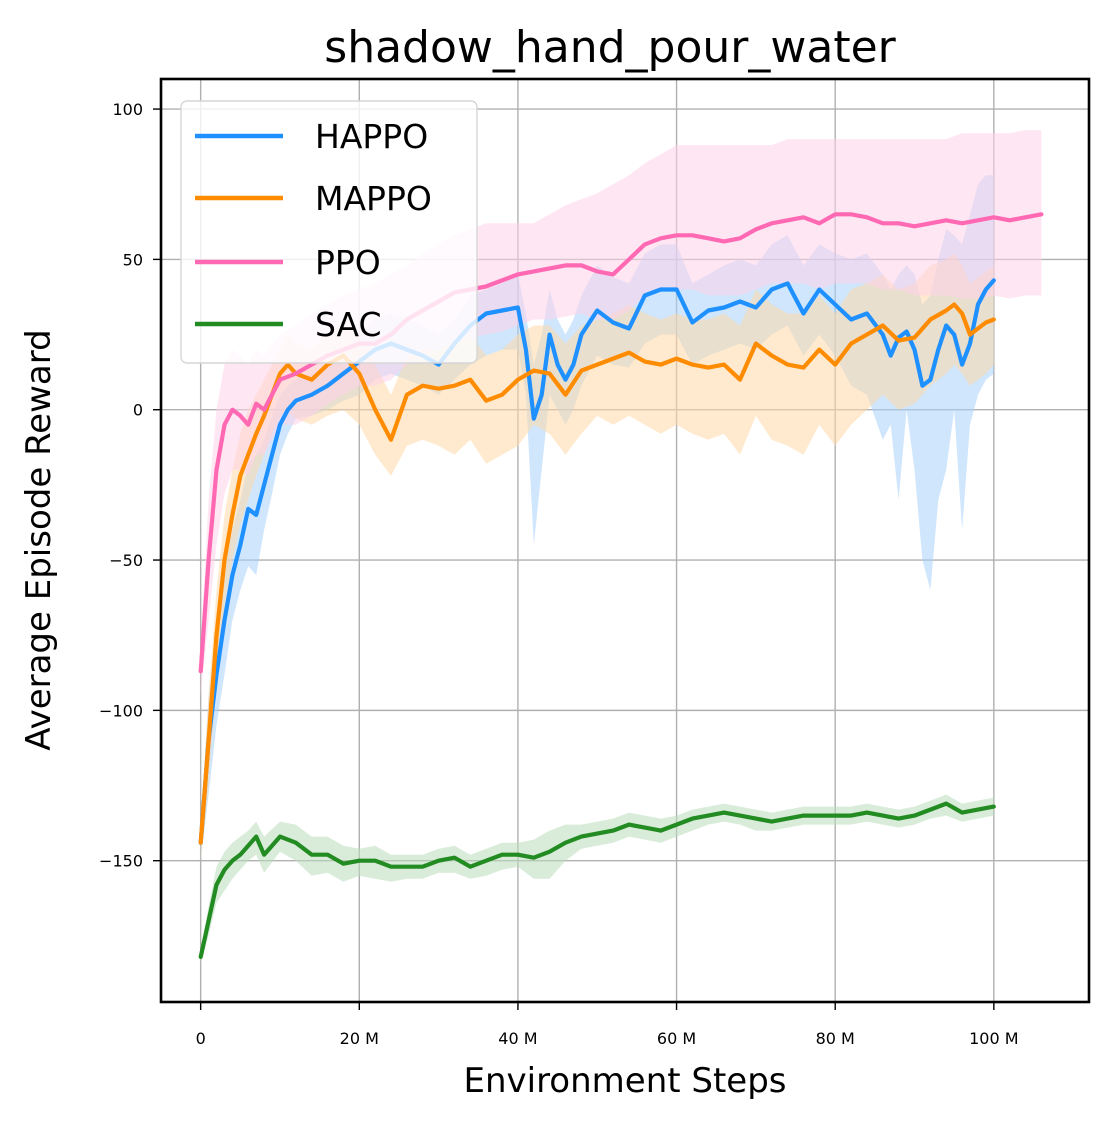  What do you see at coordinates (138, 410) in the screenshot?
I see `y-tick-label: 0` at bounding box center [138, 410].